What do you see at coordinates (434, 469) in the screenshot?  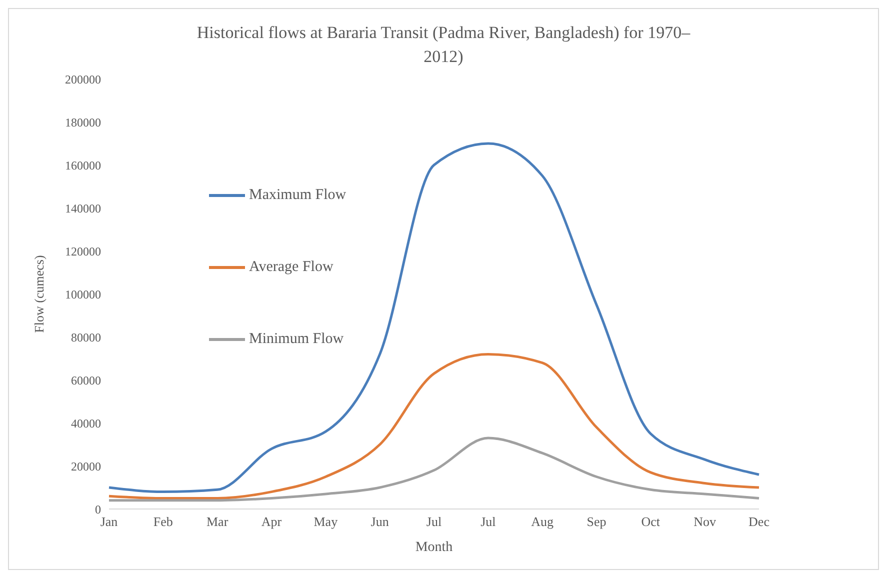 I see `line-series` at bounding box center [434, 469].